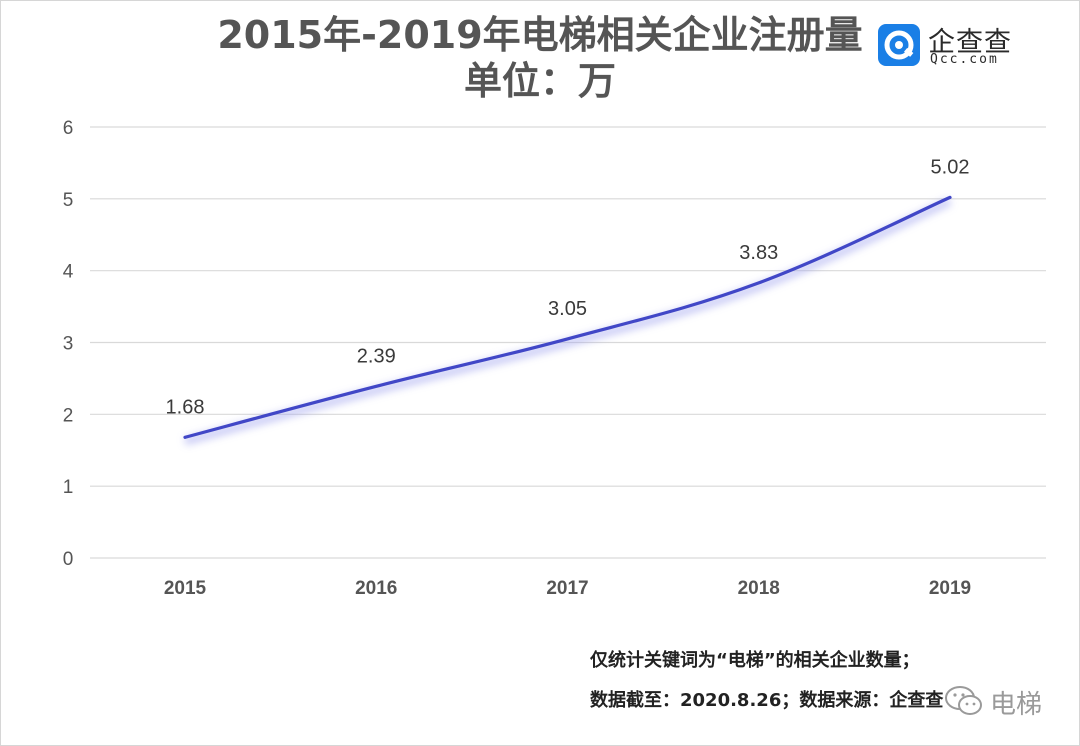 The image size is (1080, 746). I want to click on y-tick-label: 5, so click(68, 200).